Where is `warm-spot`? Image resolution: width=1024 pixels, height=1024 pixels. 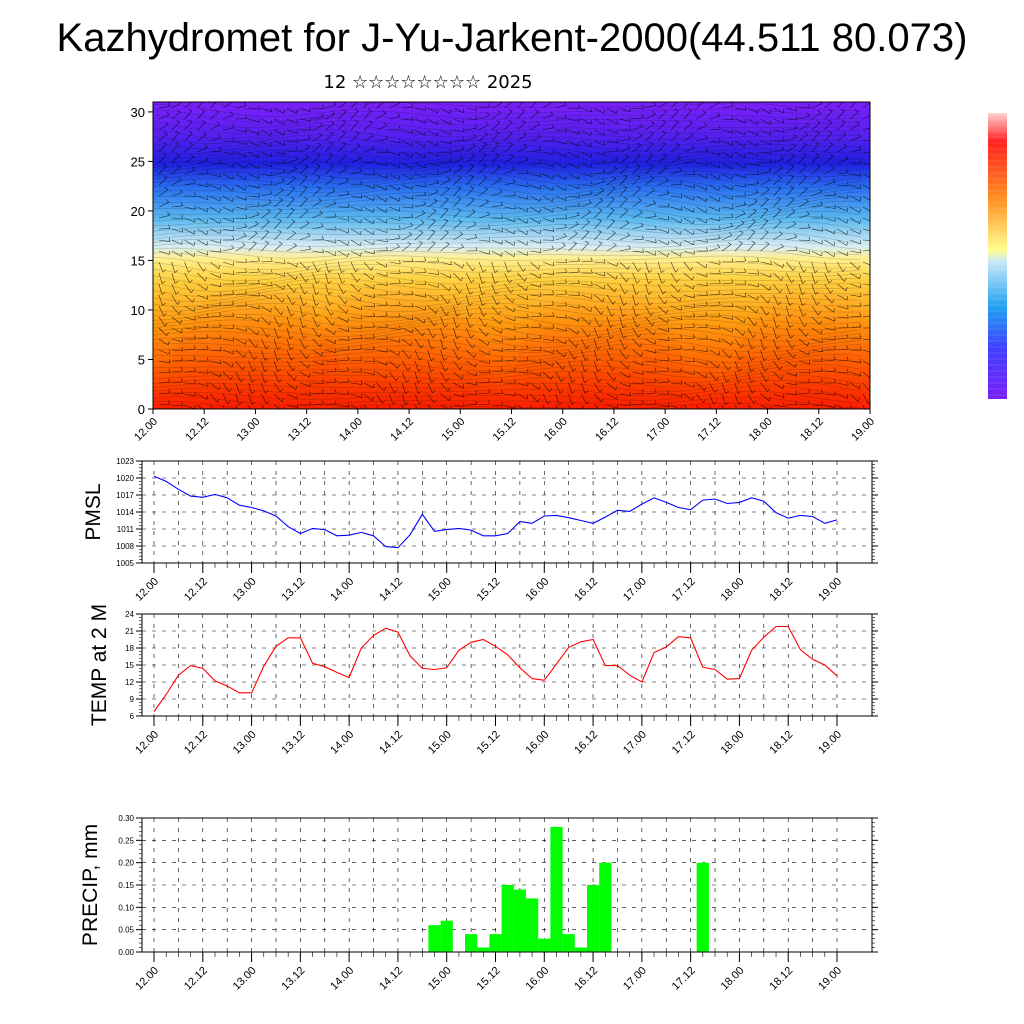
warm-spot is located at coordinates (800, 344).